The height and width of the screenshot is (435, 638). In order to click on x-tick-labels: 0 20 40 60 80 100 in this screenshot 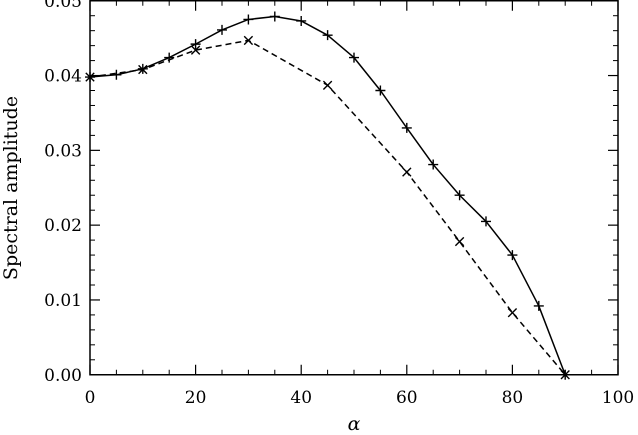, I will do `click(360, 398)`.